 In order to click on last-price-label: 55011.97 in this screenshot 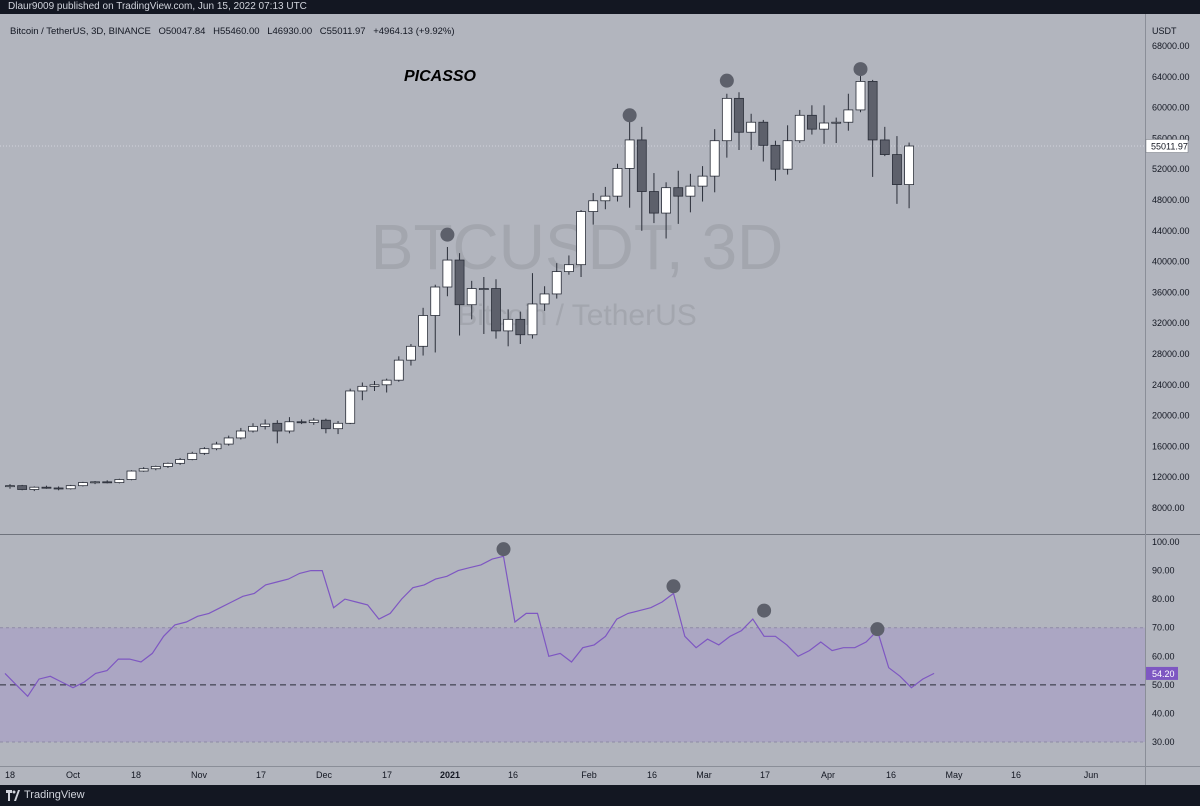, I will do `click(1167, 146)`.